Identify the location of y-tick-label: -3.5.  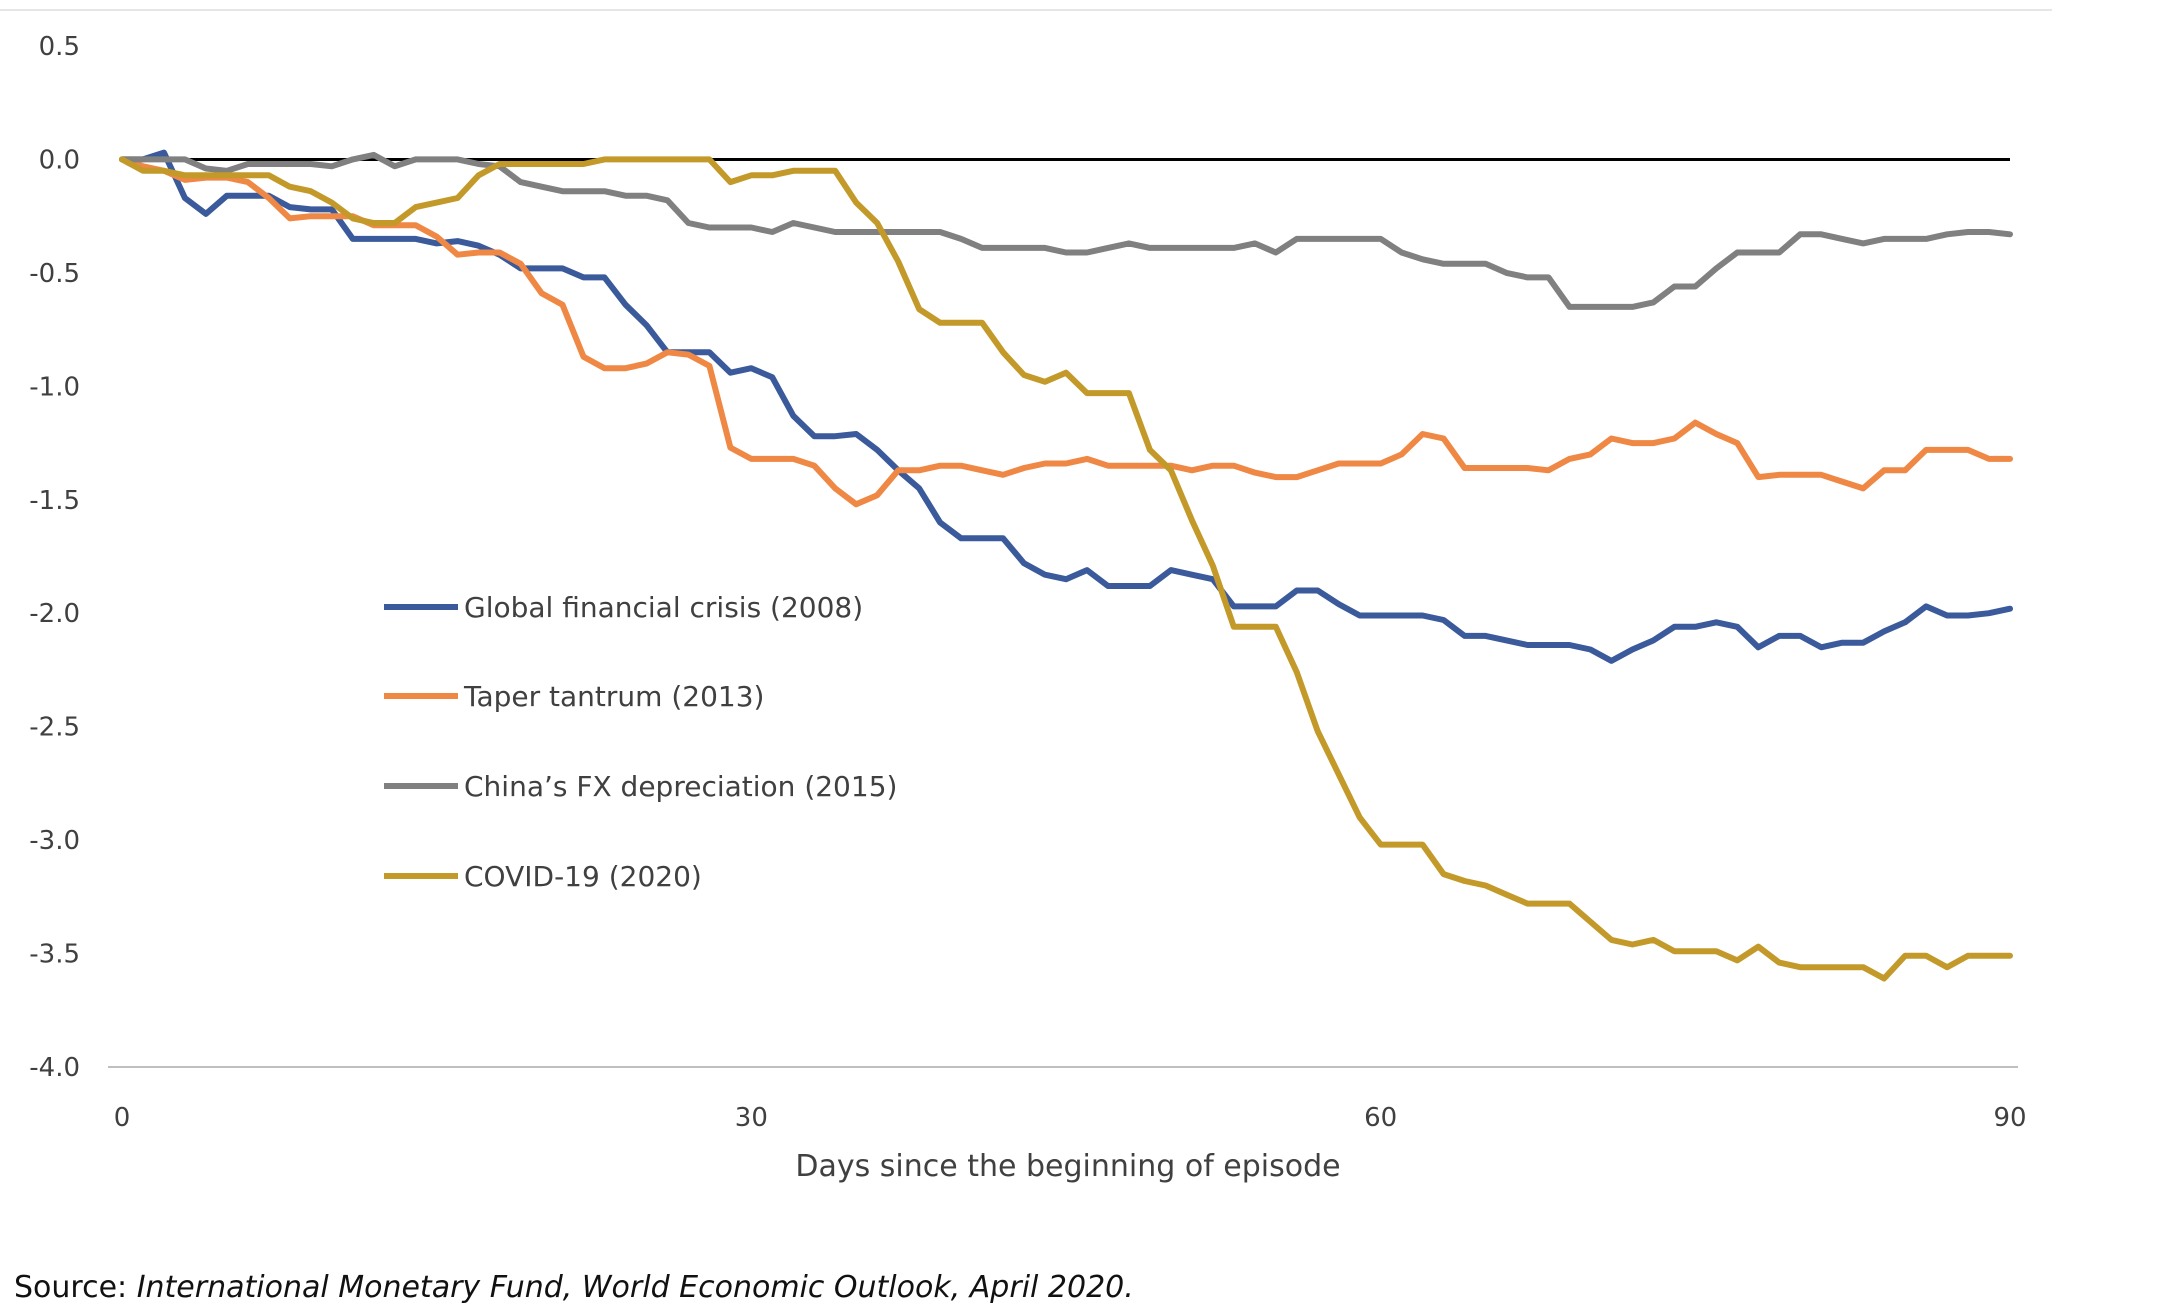
(54, 955).